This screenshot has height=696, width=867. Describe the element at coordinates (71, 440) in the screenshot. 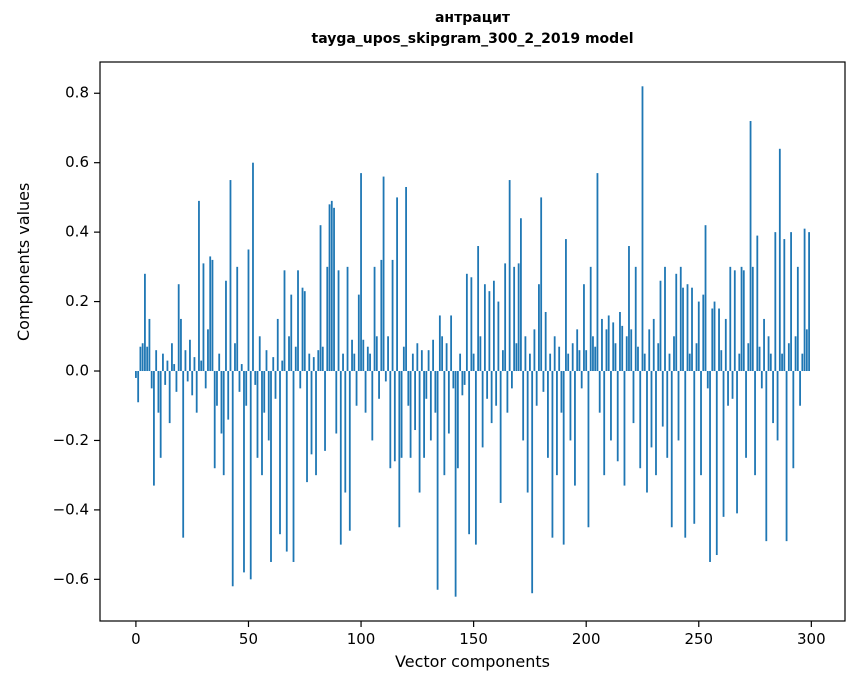

I see `y-tick-label: −0.2` at that location.